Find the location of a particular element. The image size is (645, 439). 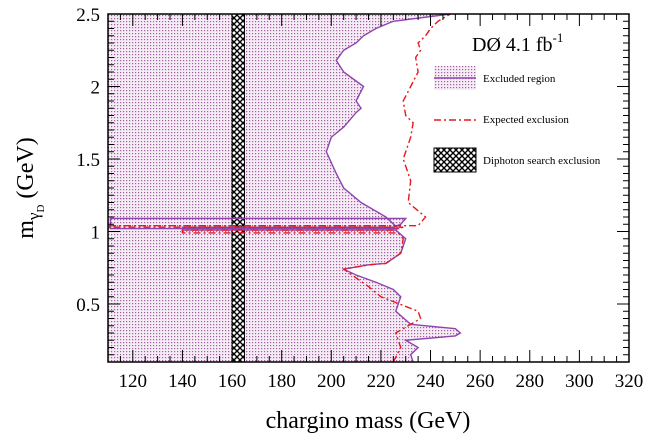

y-axis-label-sub: γ is located at coordinates (33, 216).